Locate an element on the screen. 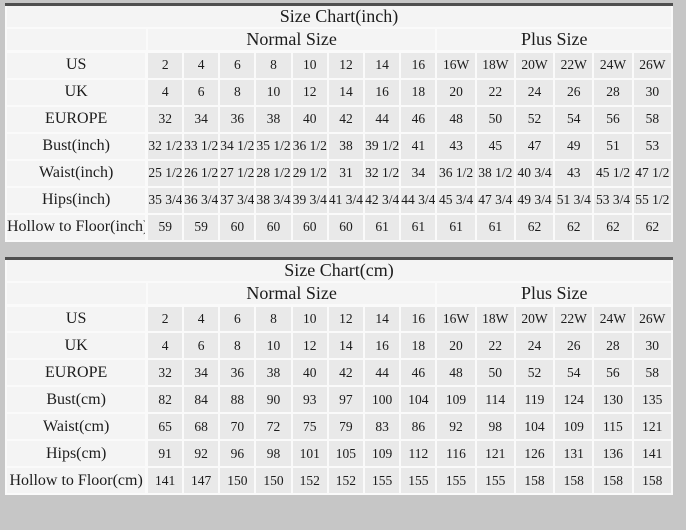  size-value-cell: 8 is located at coordinates (237, 345).